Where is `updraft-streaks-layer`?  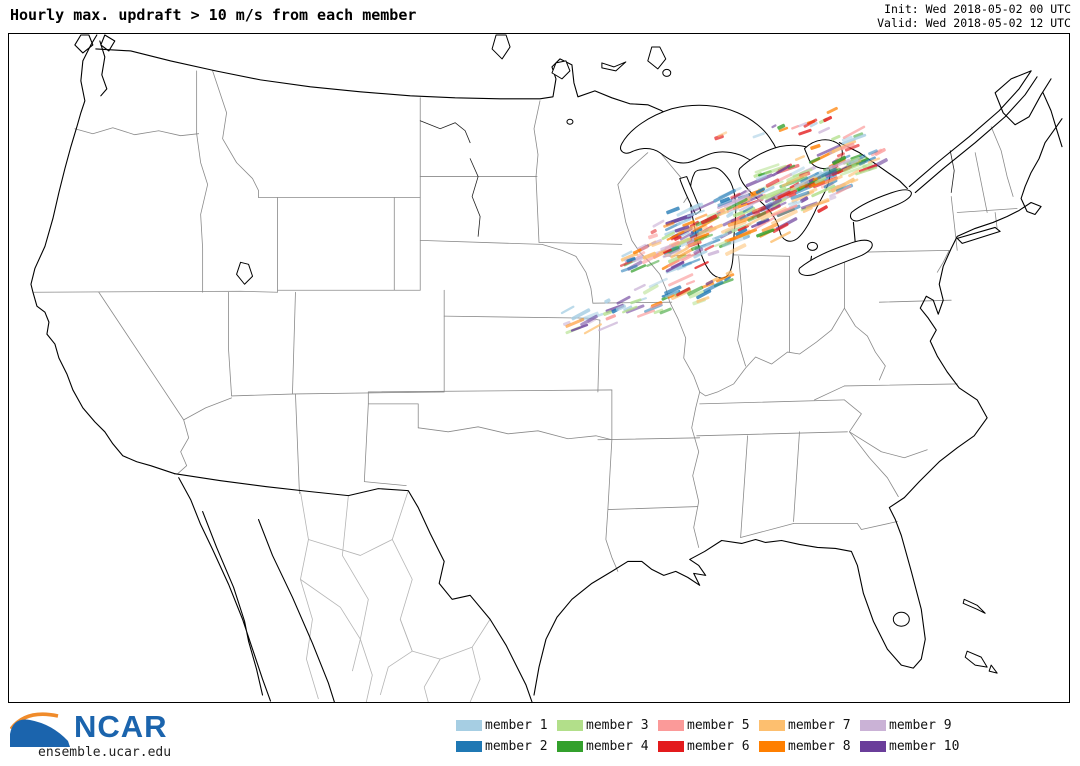
updraft-streaks-layer is located at coordinates (724, 220).